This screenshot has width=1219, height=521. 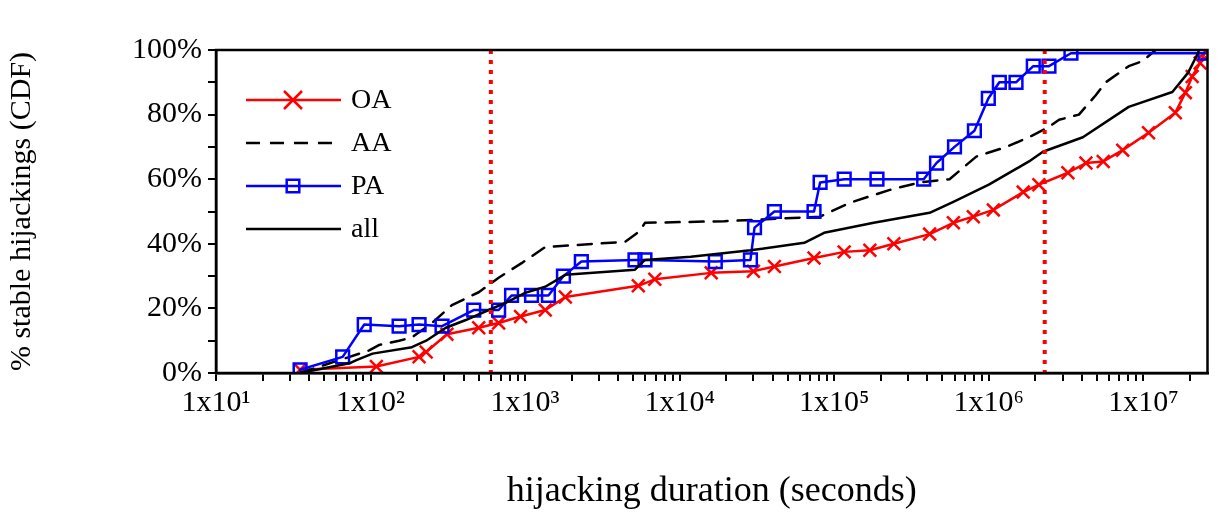 What do you see at coordinates (711, 488) in the screenshot?
I see `x-axis-title: hijacking duration (seconds)` at bounding box center [711, 488].